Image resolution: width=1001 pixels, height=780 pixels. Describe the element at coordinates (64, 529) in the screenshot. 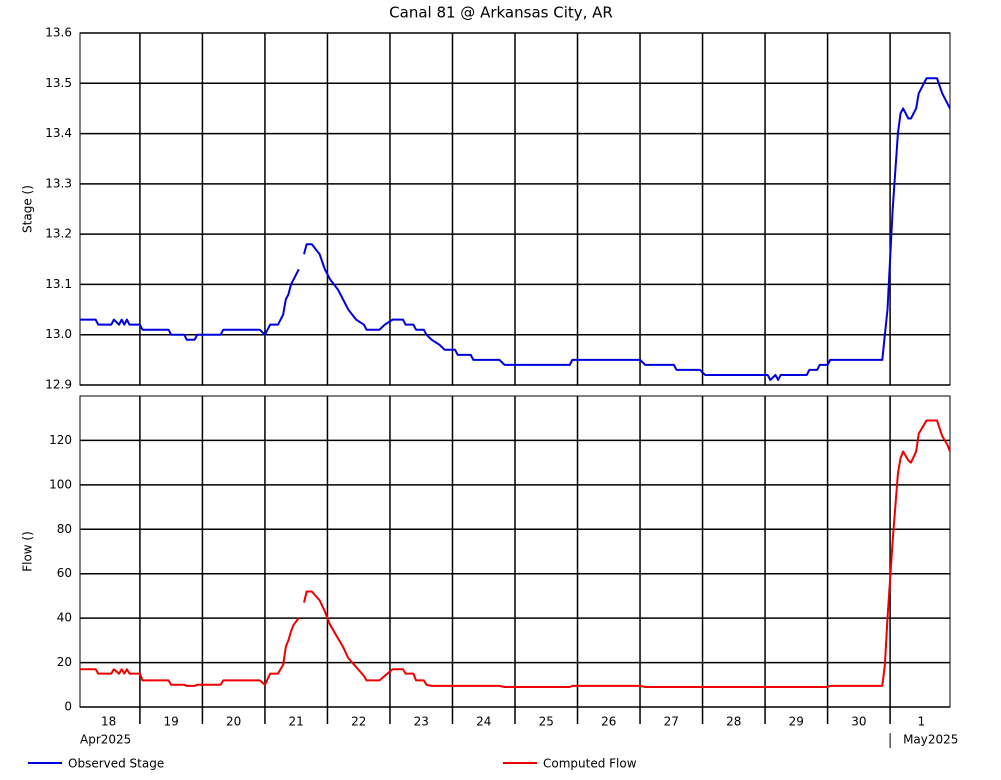

I see `y-tick-label: 80` at that location.